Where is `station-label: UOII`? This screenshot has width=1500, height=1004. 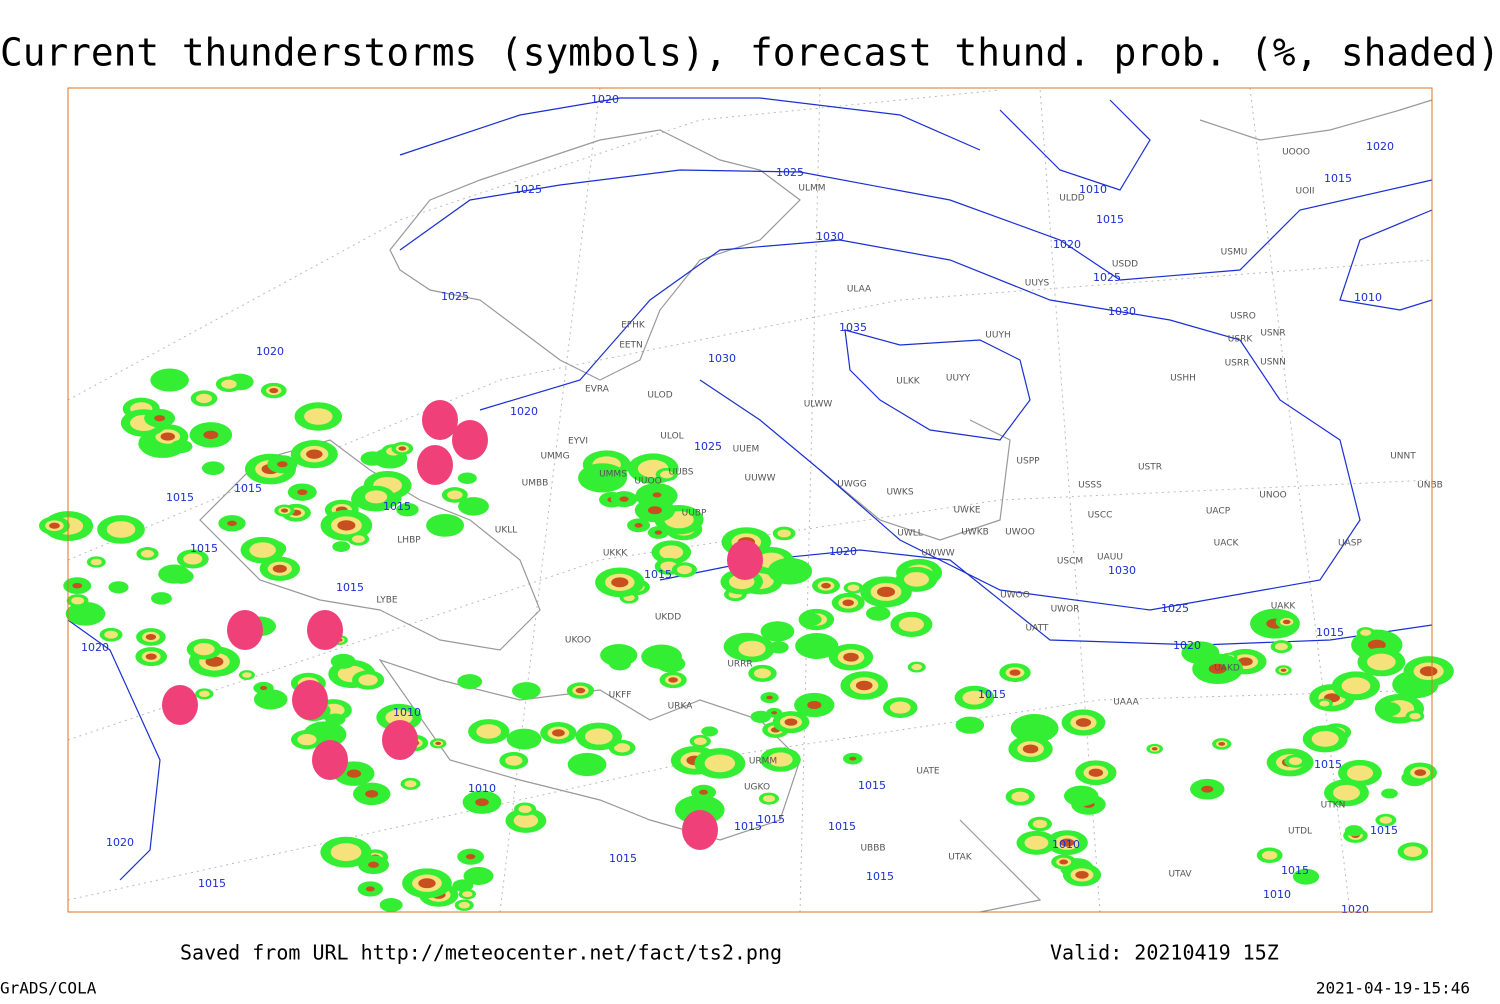 station-label: UOII is located at coordinates (1305, 192).